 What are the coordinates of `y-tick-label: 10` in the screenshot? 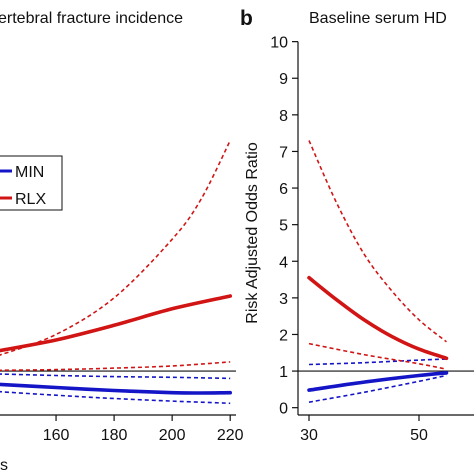 It's located at (279, 43).